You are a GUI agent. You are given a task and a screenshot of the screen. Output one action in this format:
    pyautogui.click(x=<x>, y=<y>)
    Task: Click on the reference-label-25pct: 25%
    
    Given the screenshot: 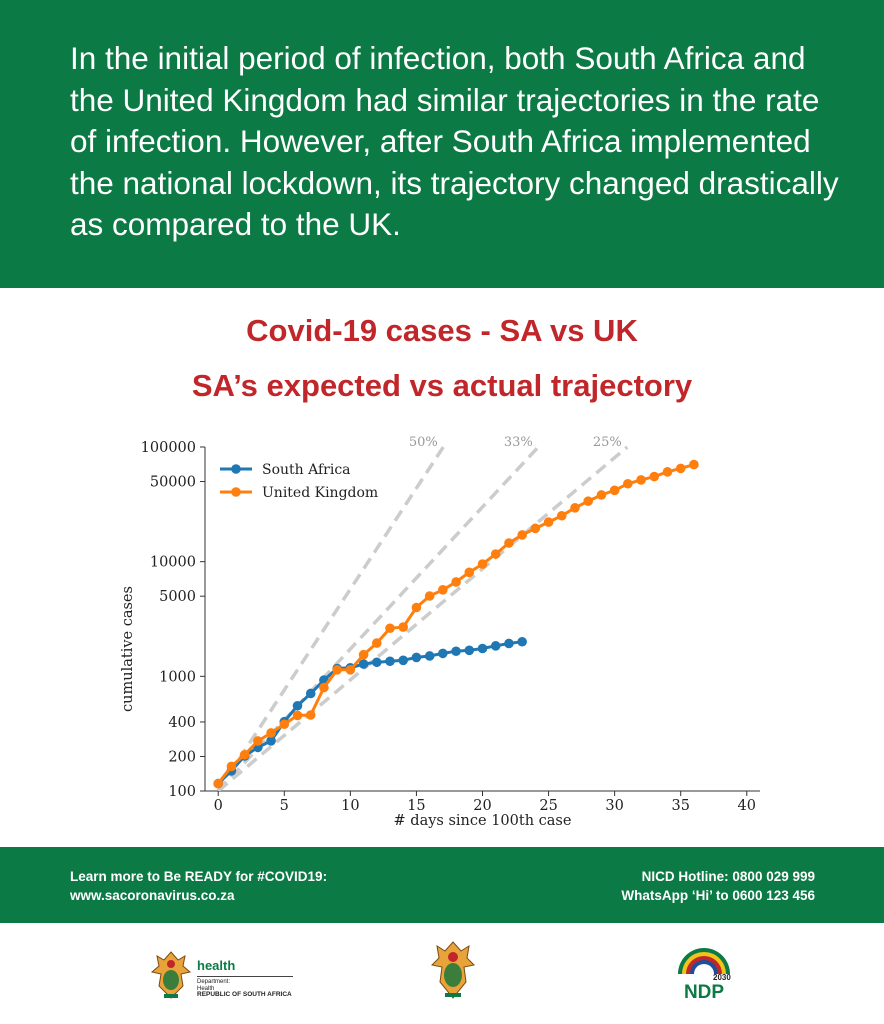 What is the action you would take?
    pyautogui.click(x=607, y=442)
    